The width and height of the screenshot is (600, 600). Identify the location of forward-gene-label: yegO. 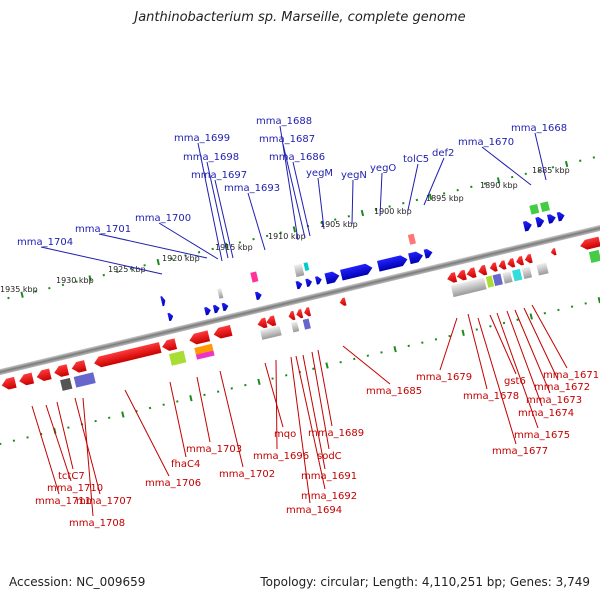
(383, 168).